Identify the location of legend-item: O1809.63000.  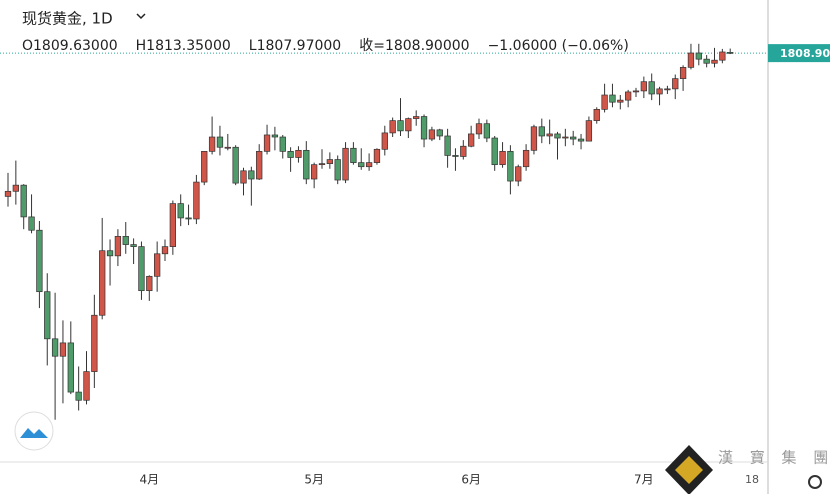
(70, 46).